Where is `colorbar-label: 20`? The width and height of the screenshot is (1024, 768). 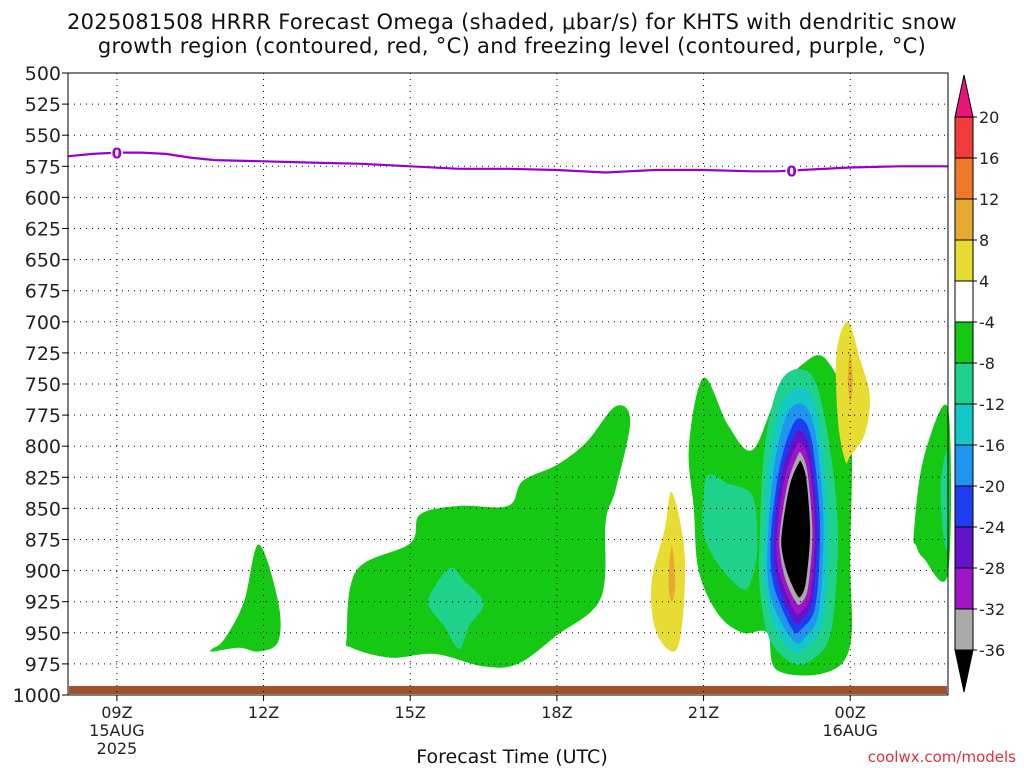
colorbar-label: 20 is located at coordinates (989, 117).